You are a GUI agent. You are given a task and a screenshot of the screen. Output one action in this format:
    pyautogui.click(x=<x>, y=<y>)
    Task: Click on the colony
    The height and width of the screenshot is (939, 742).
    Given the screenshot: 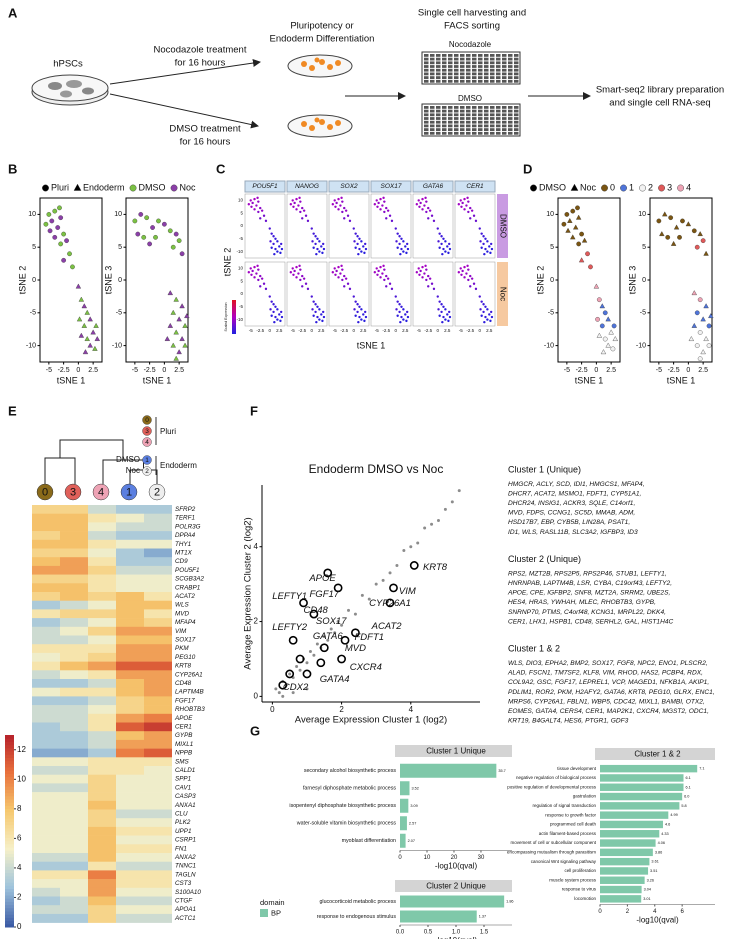 What is the action you would take?
    pyautogui.click(x=55, y=86)
    